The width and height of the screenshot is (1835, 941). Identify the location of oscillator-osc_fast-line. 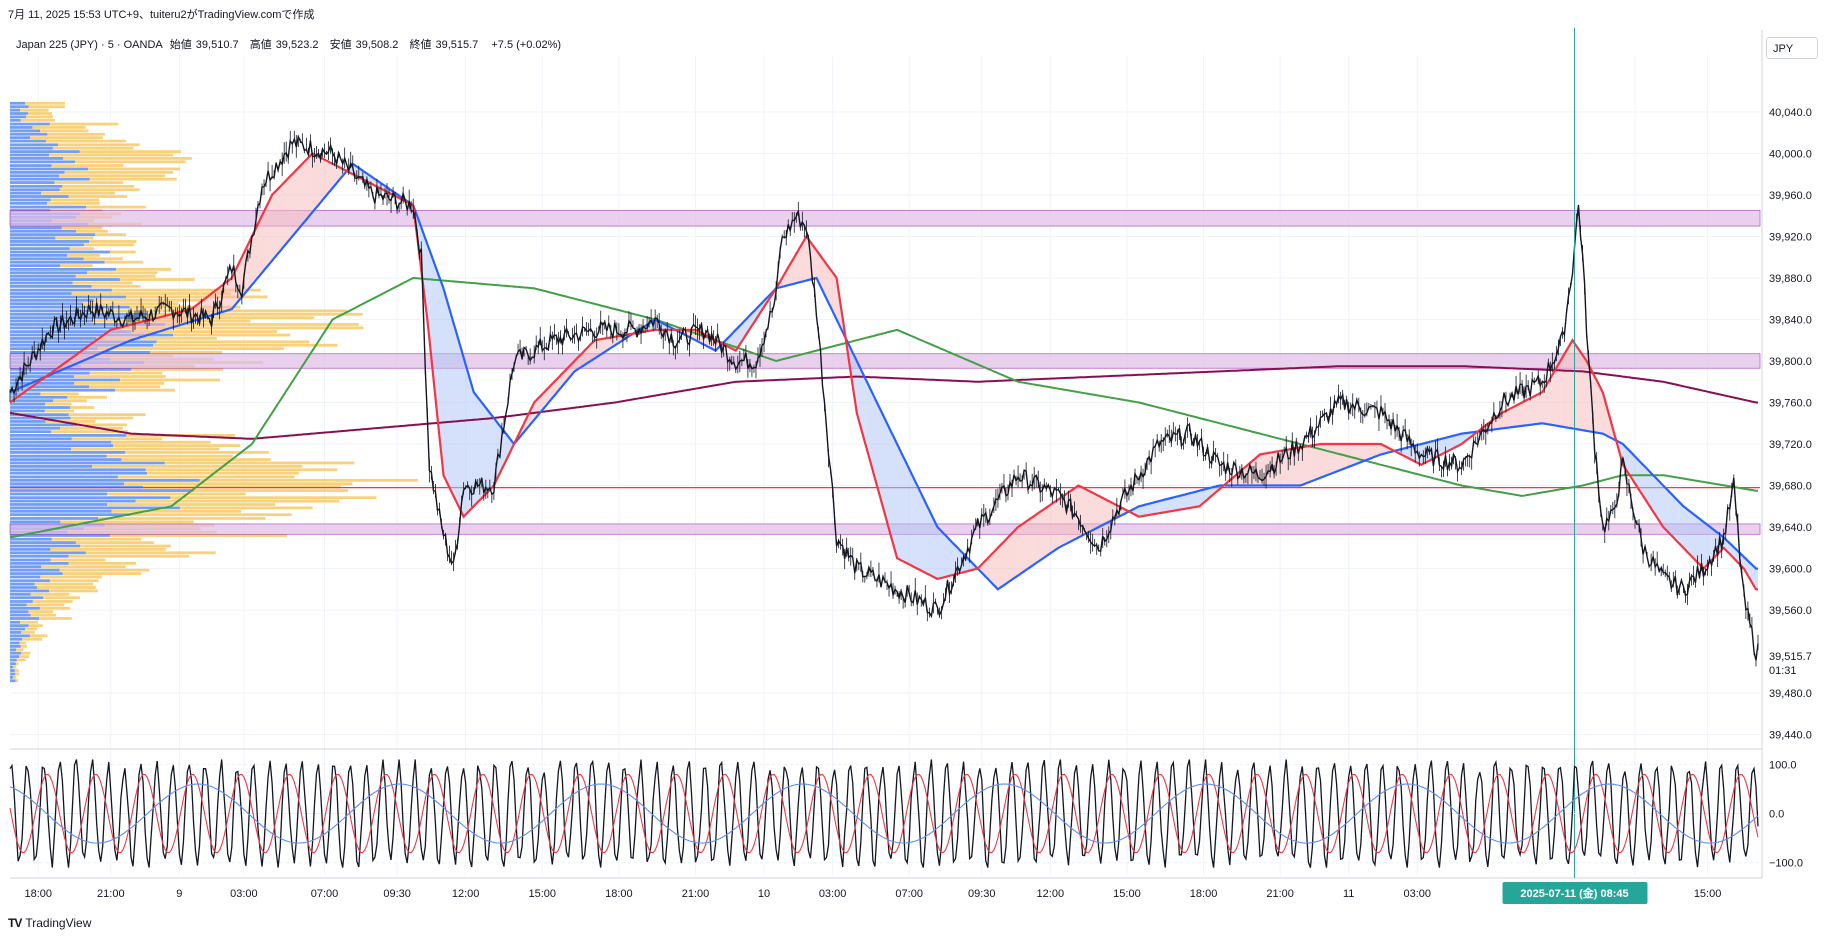
(884, 813).